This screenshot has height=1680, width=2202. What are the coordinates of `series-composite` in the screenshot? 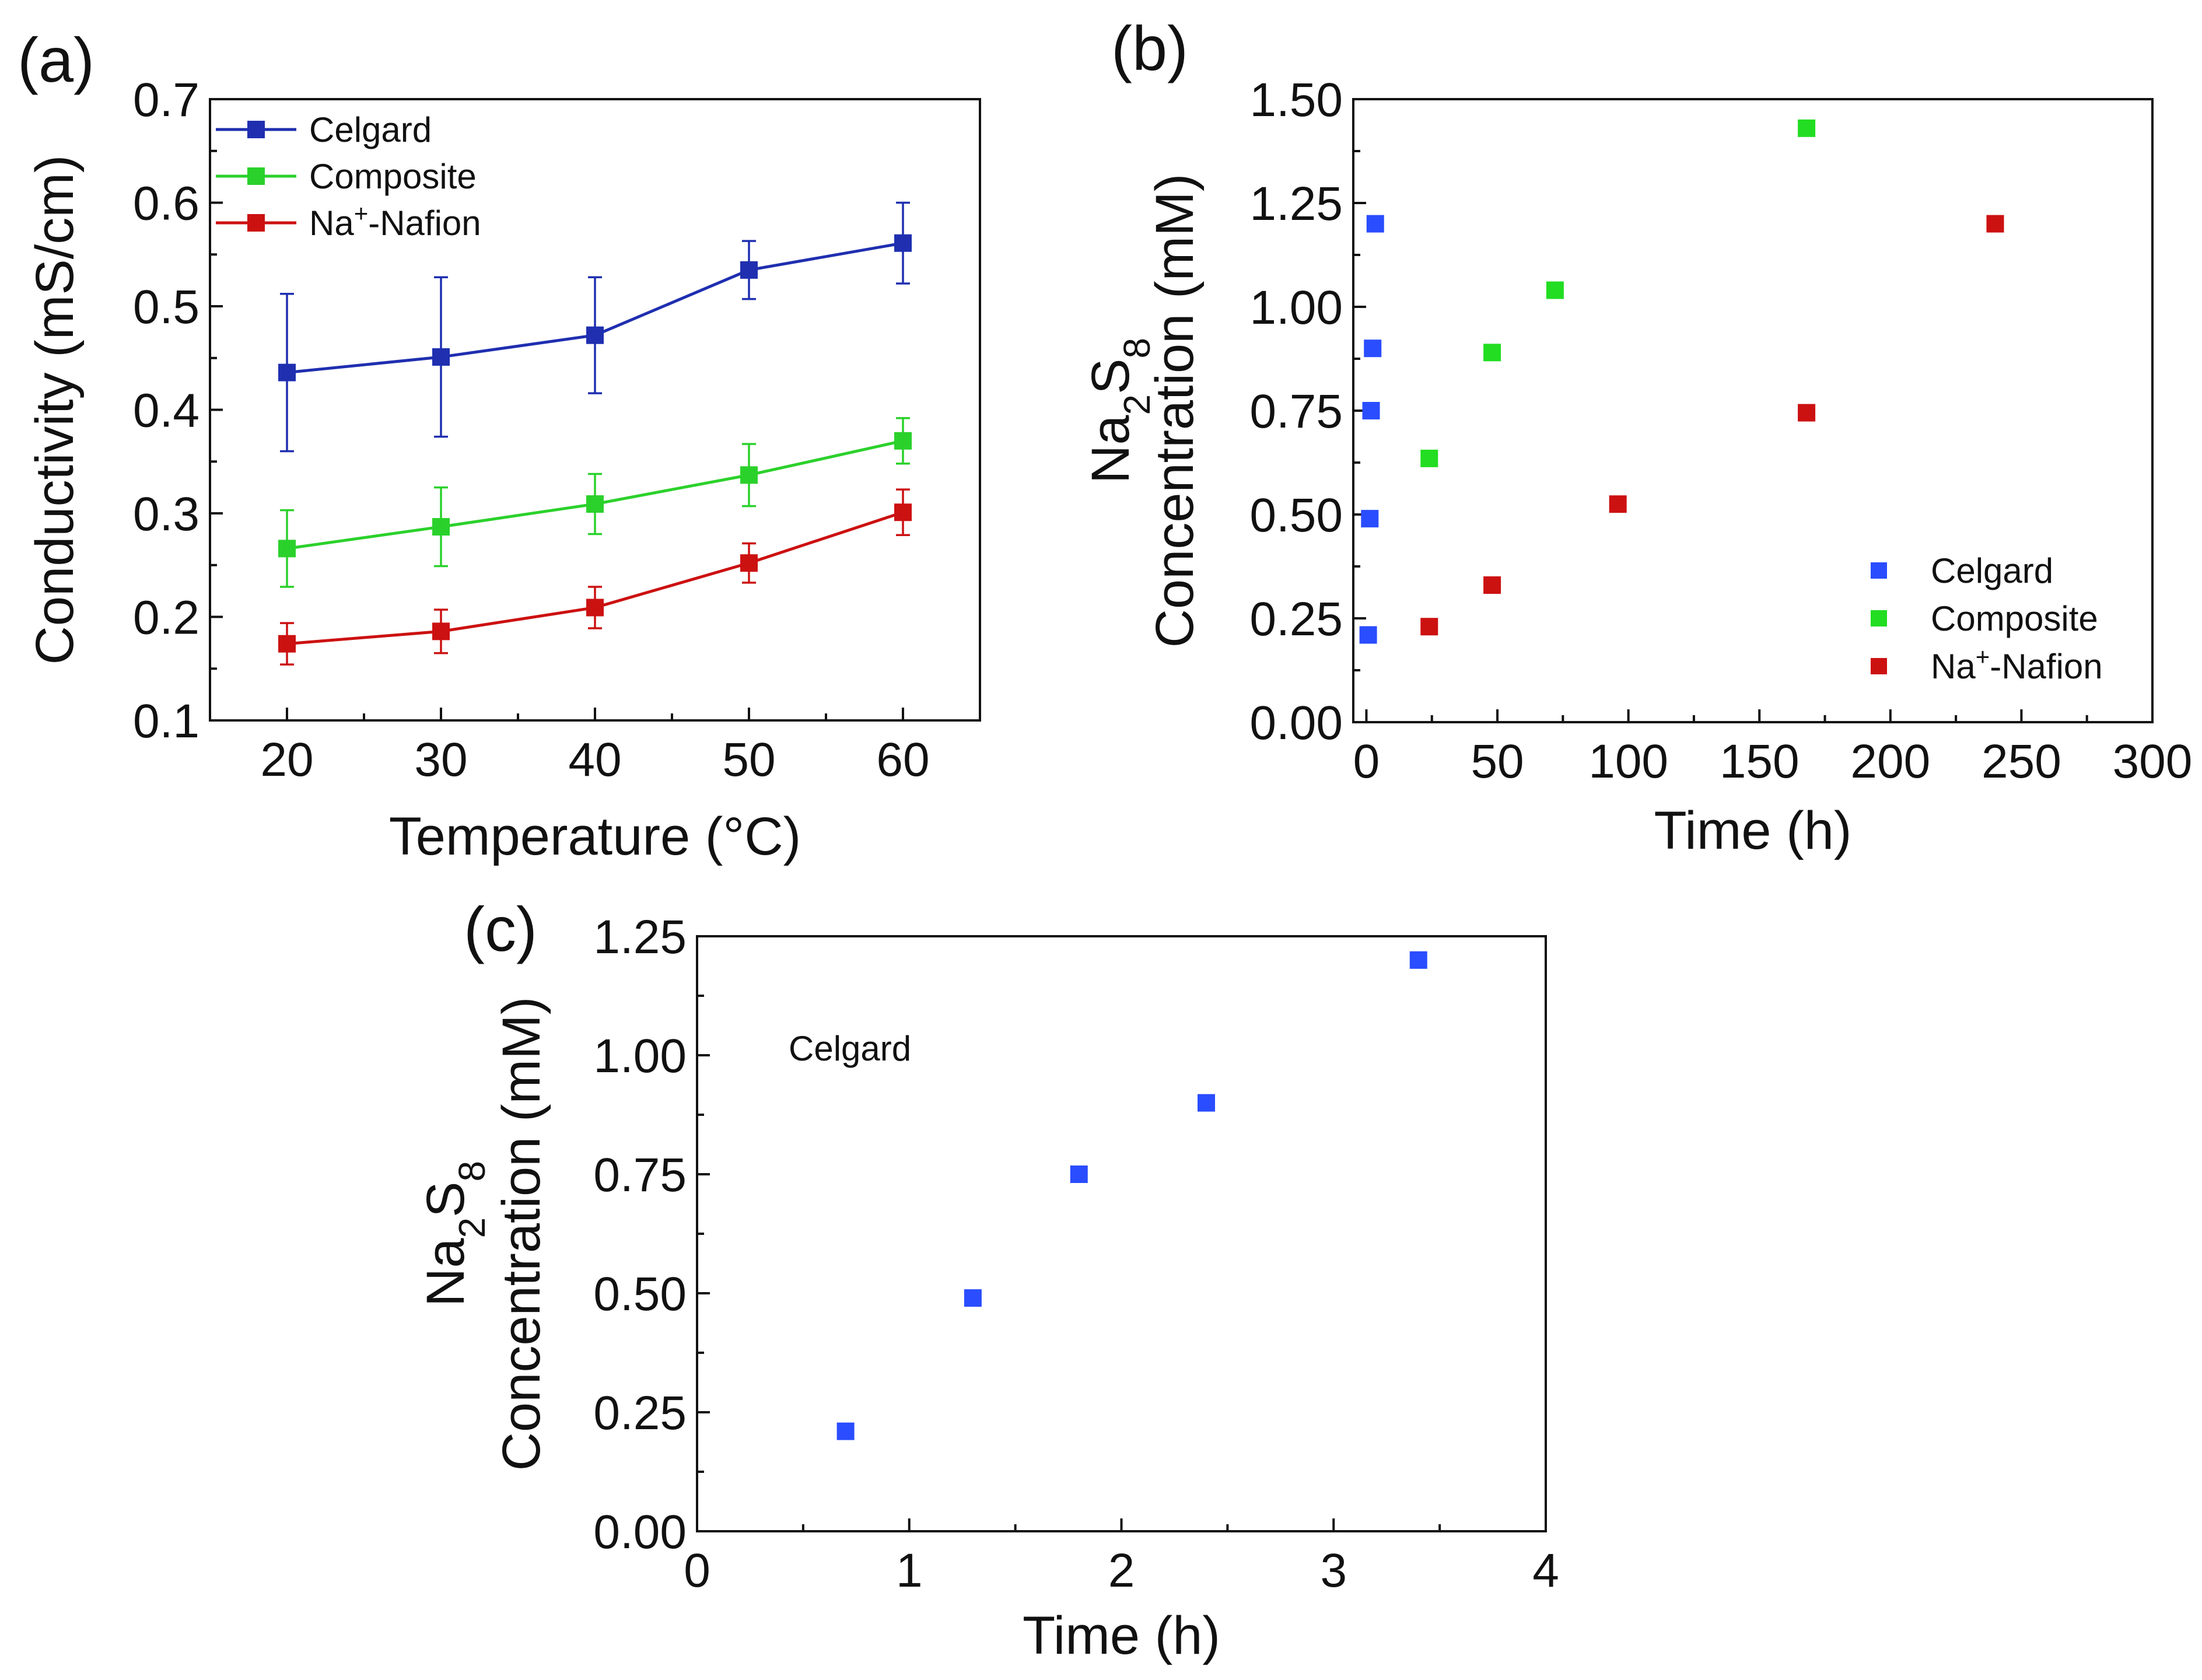 It's located at (595, 502).